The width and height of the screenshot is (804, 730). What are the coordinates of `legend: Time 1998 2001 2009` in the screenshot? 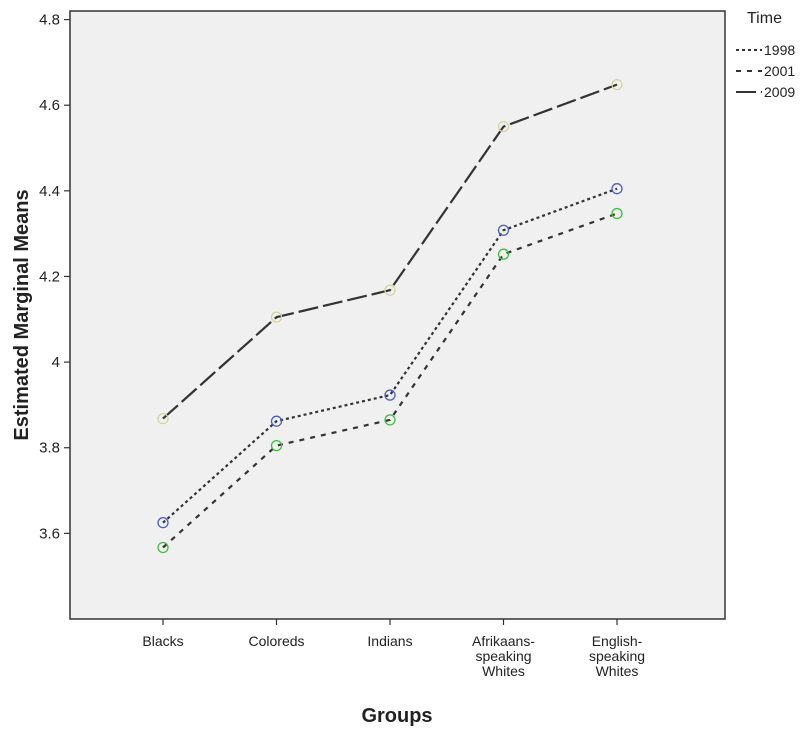 It's located at (765, 55).